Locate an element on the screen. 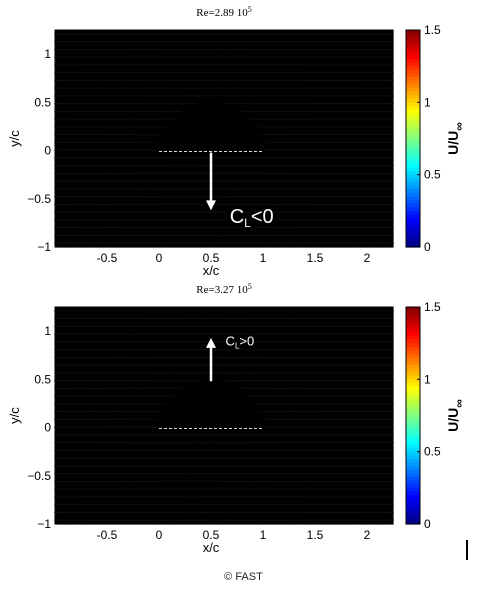 The width and height of the screenshot is (487, 589). lift-label-main: C is located at coordinates (237, 217).